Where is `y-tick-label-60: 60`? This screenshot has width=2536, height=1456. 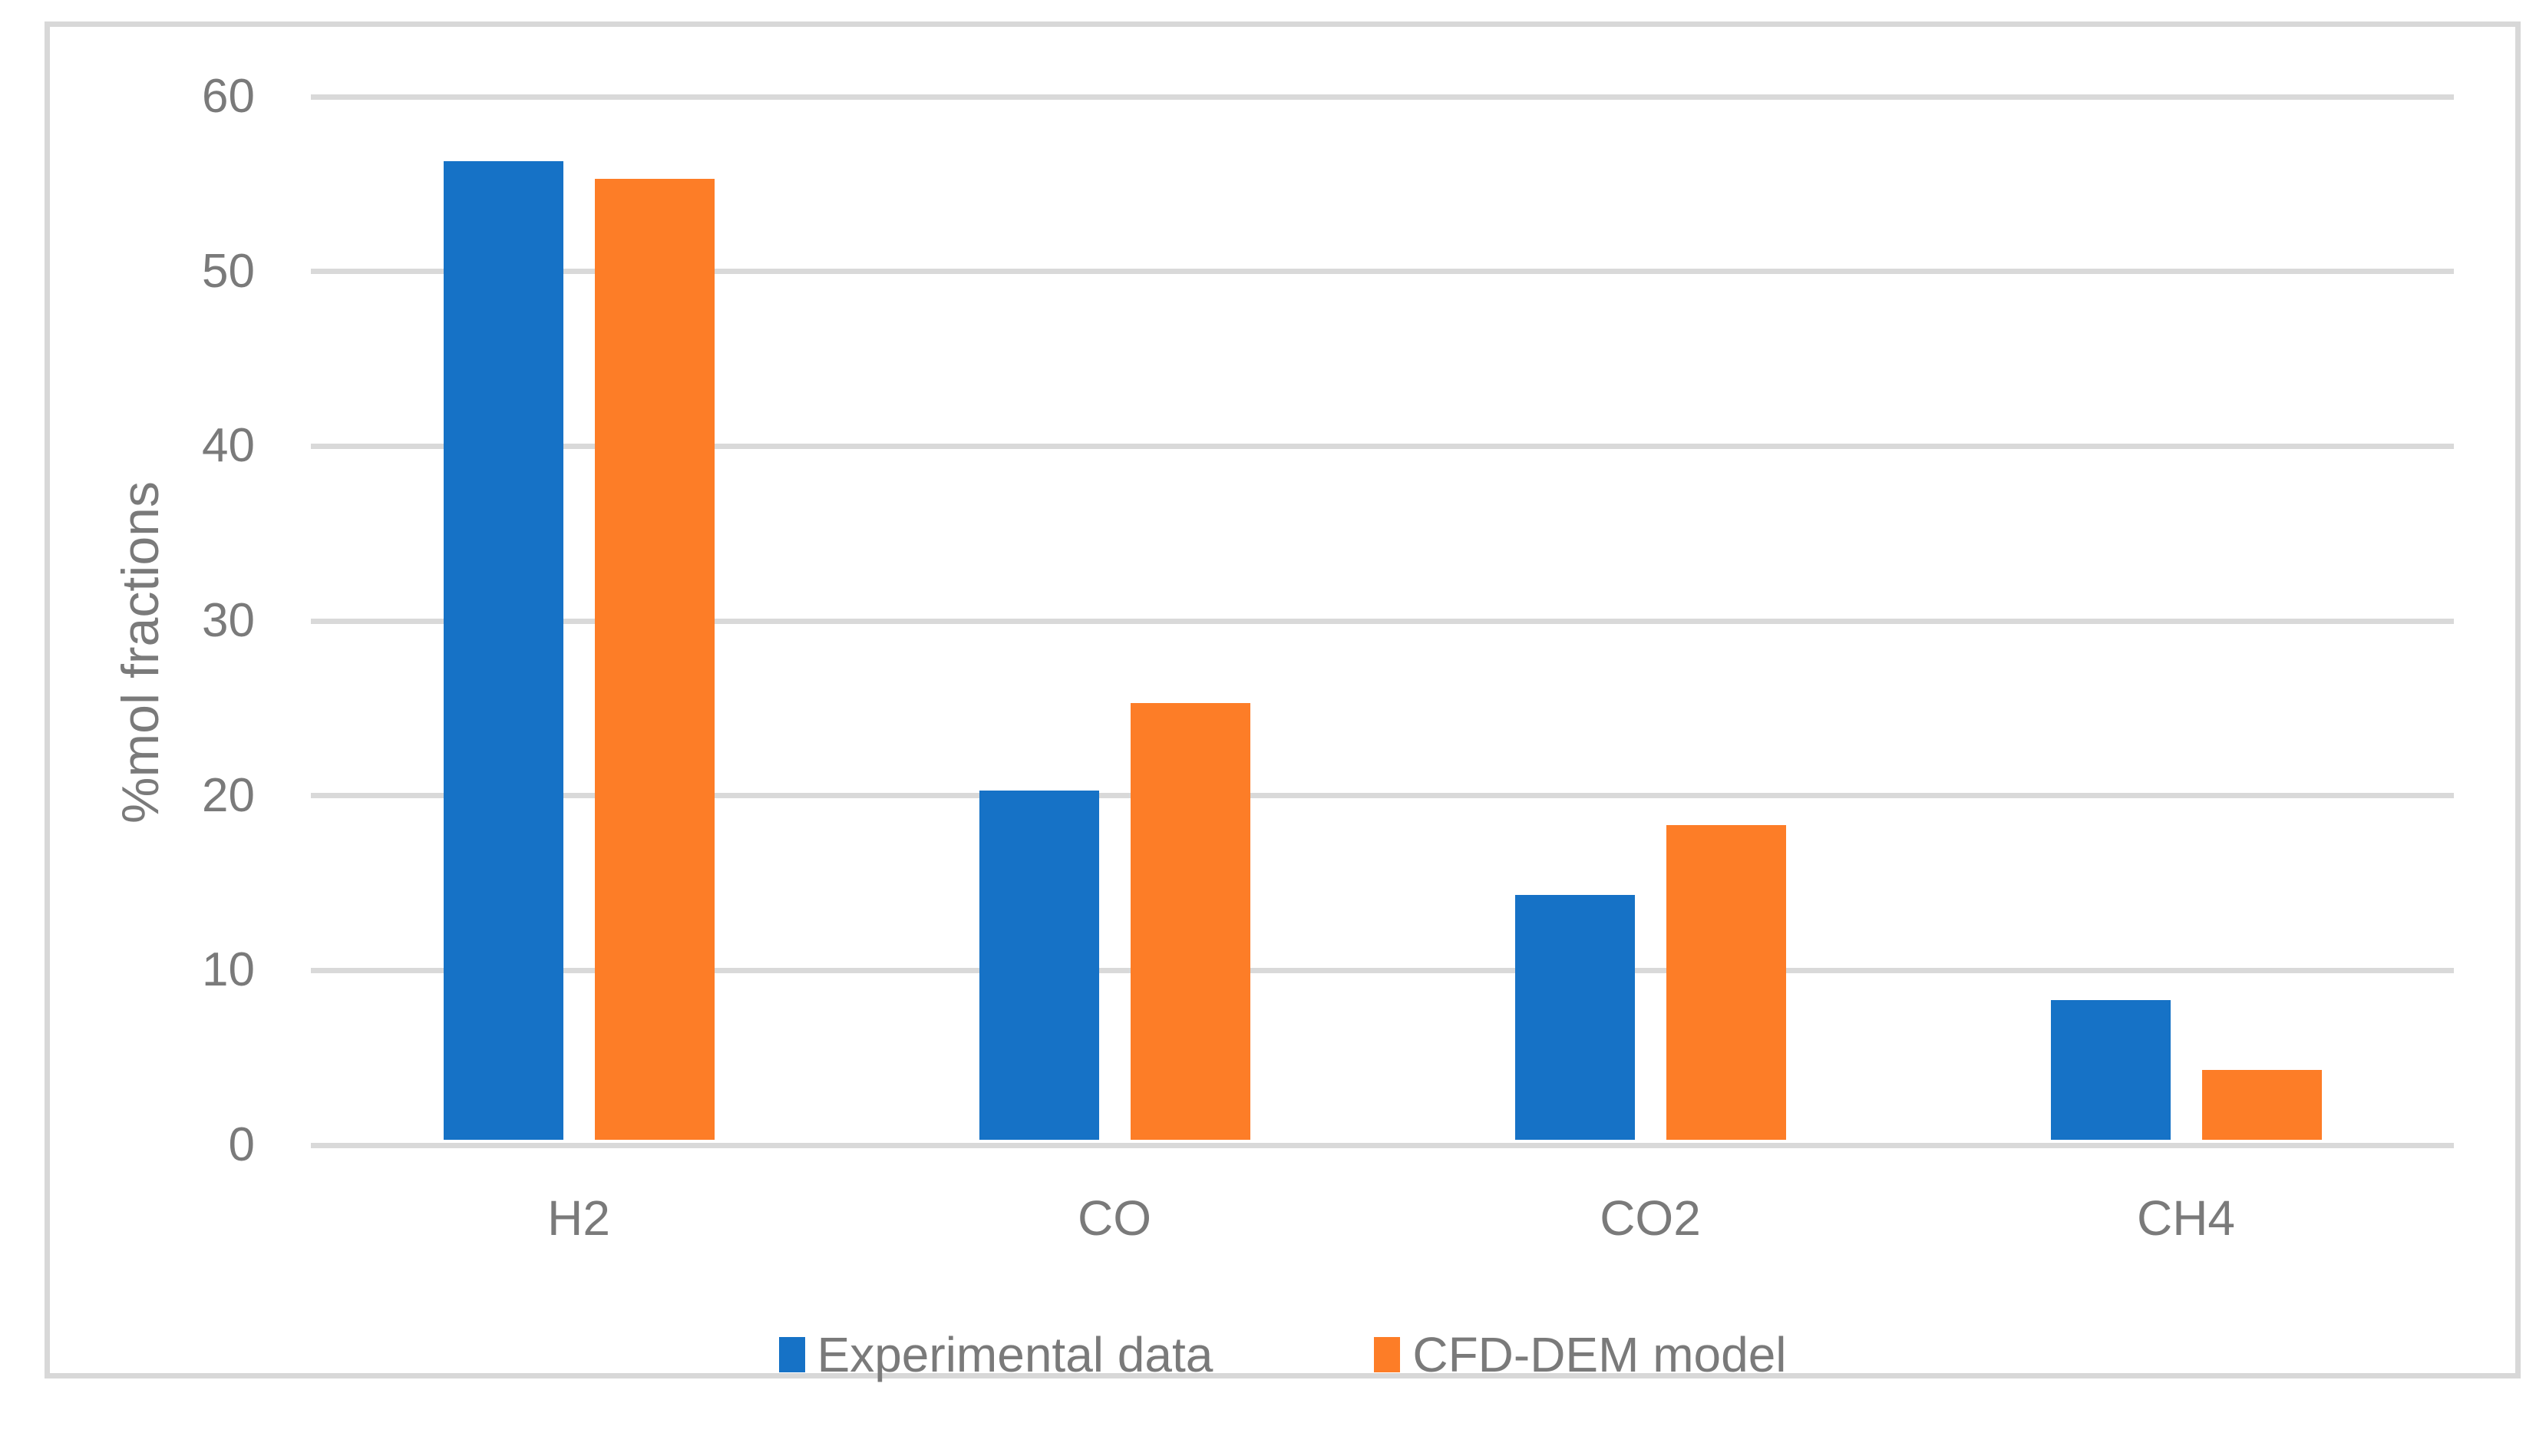 y-tick-label-60: 60 is located at coordinates (228, 96).